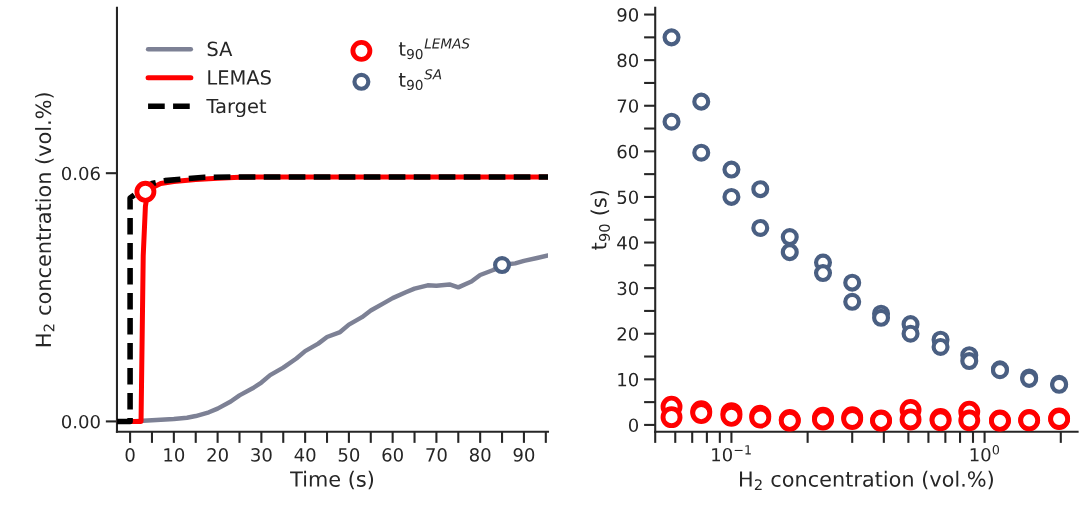 The image size is (1083, 514). I want to click on x-tick-label: 30, so click(261, 455).